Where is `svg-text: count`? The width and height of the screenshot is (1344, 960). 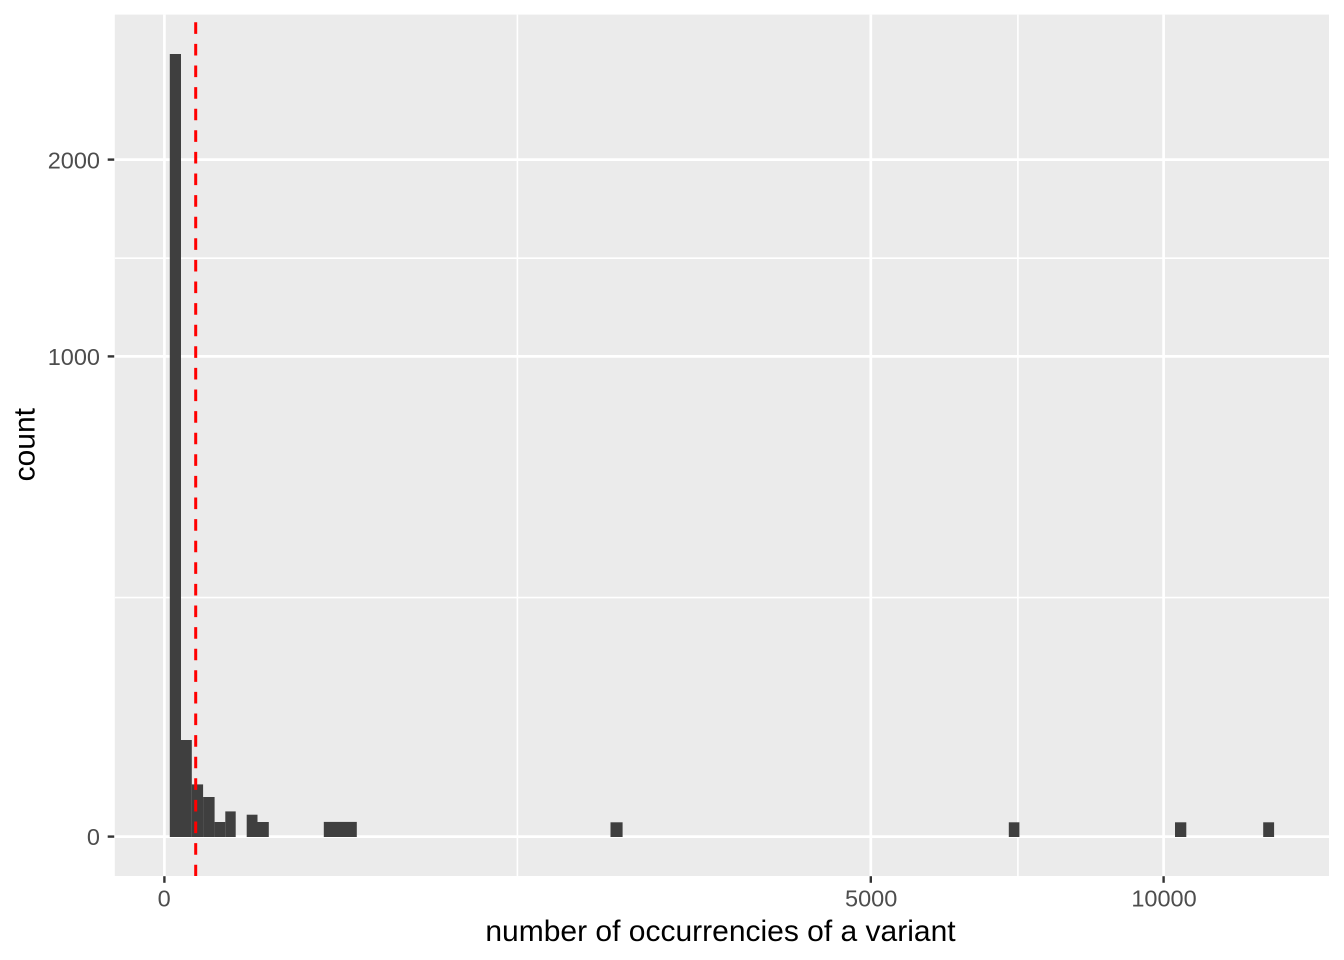 svg-text: count is located at coordinates (25, 444).